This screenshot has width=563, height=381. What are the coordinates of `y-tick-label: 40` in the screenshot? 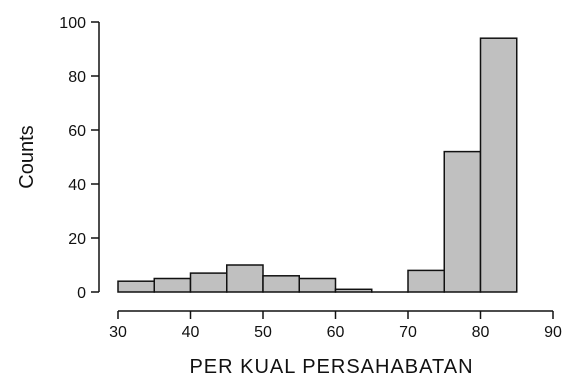 It's located at (77, 185).